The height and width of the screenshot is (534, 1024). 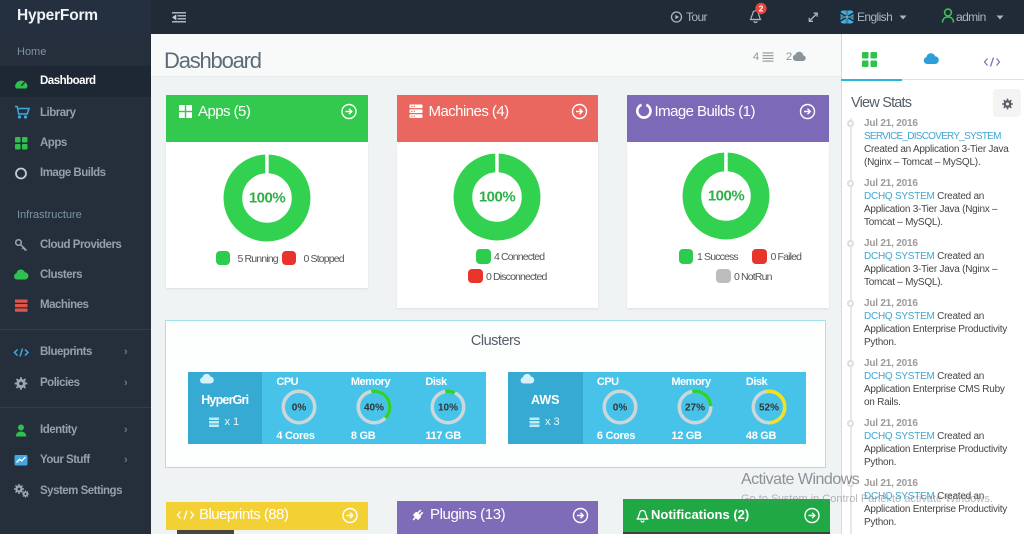 What do you see at coordinates (694, 408) in the screenshot?
I see `svg-text: 27%` at bounding box center [694, 408].